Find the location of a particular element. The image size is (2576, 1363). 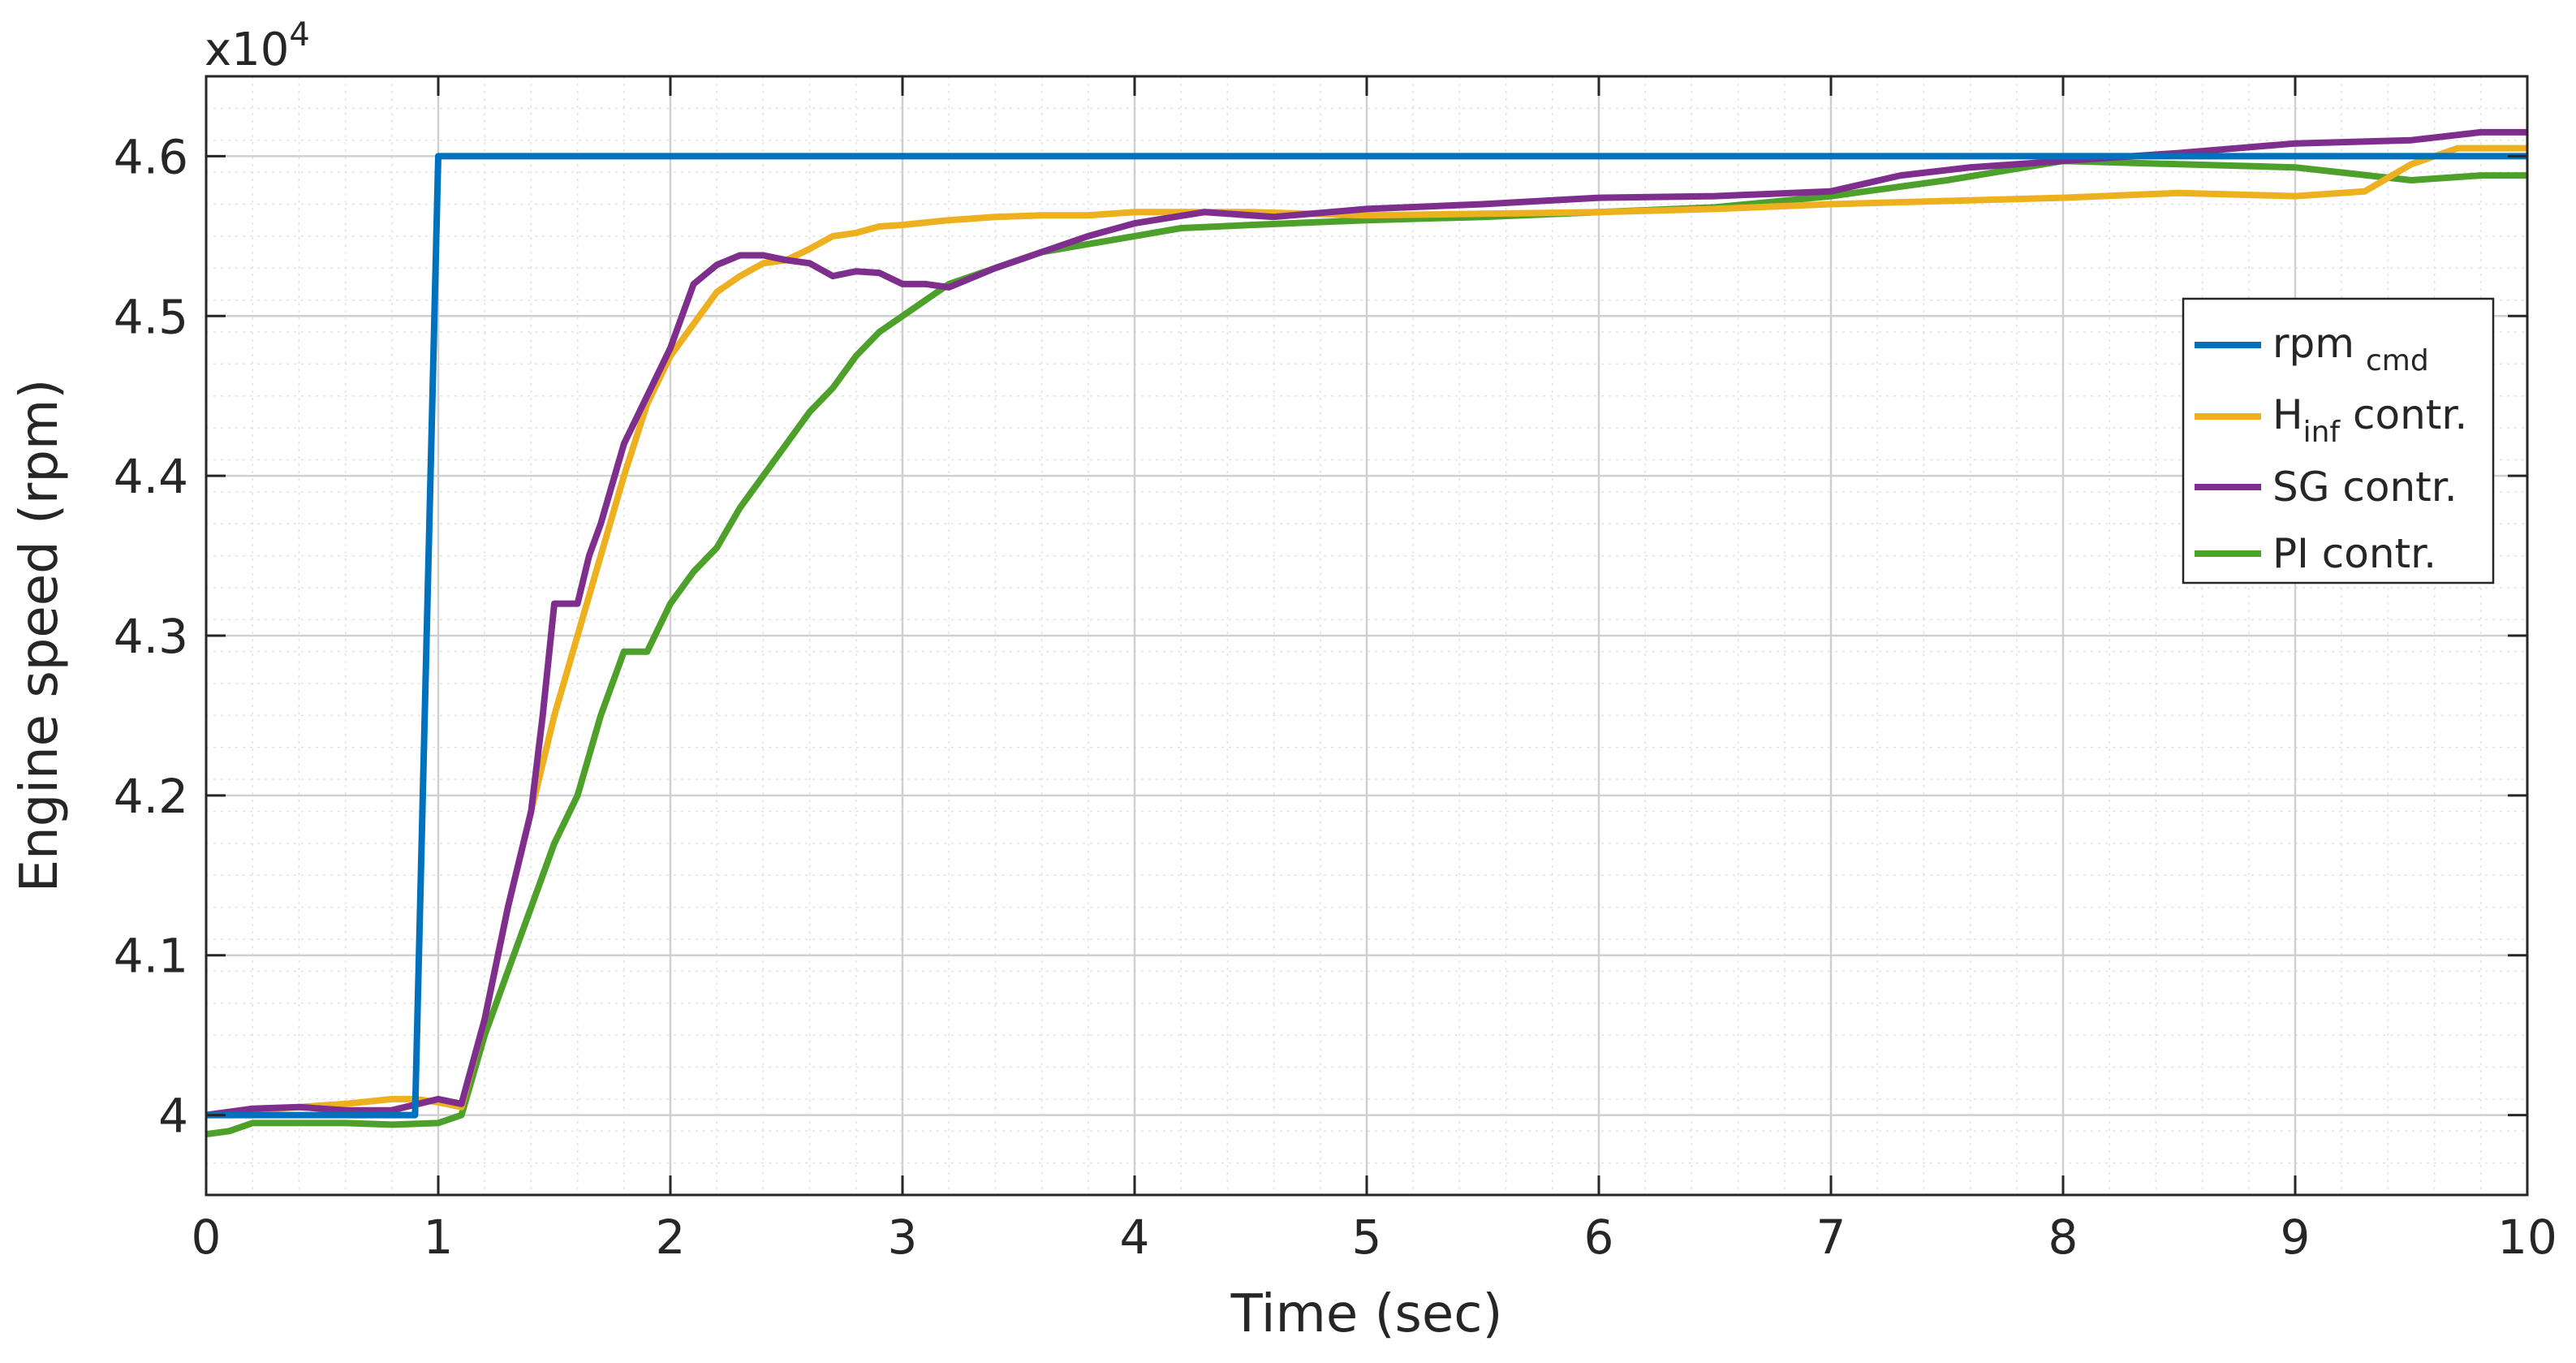

y-multiplier-base: x10 is located at coordinates (247, 50).